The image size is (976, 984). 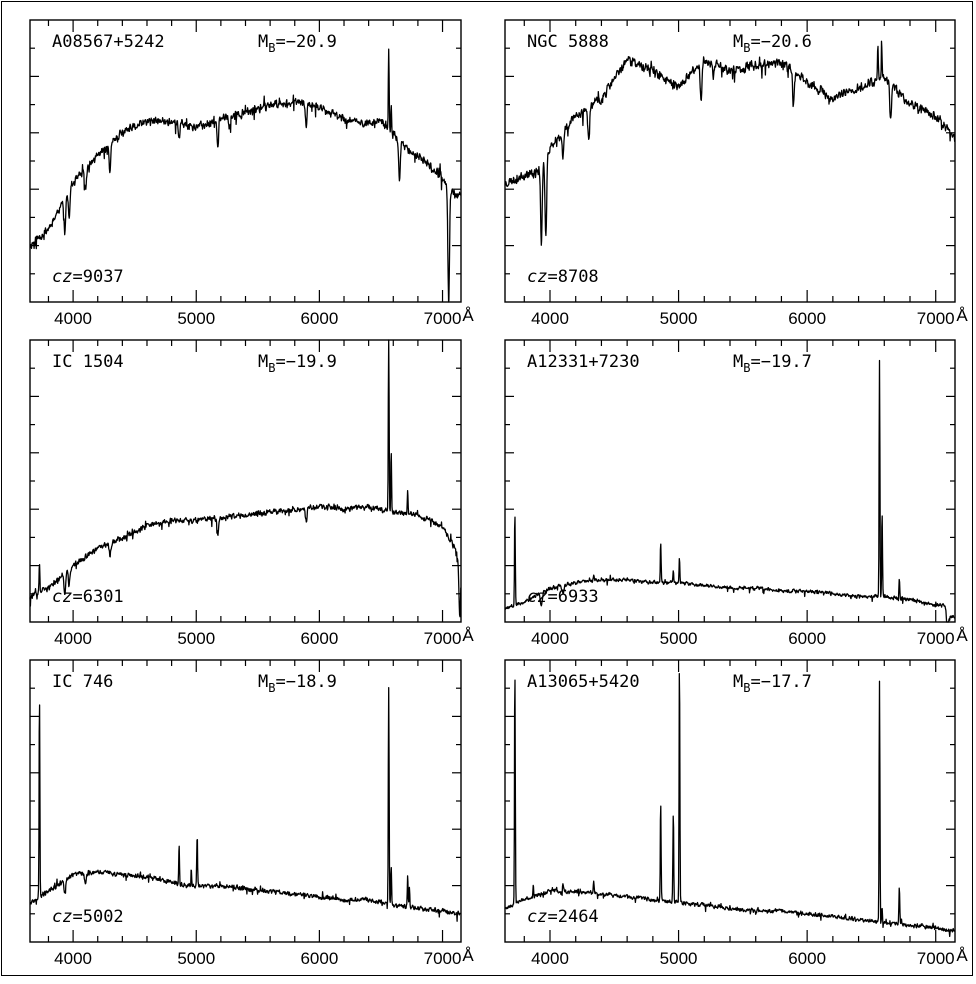 I want to click on galaxy-name: IC 746, so click(x=82, y=682).